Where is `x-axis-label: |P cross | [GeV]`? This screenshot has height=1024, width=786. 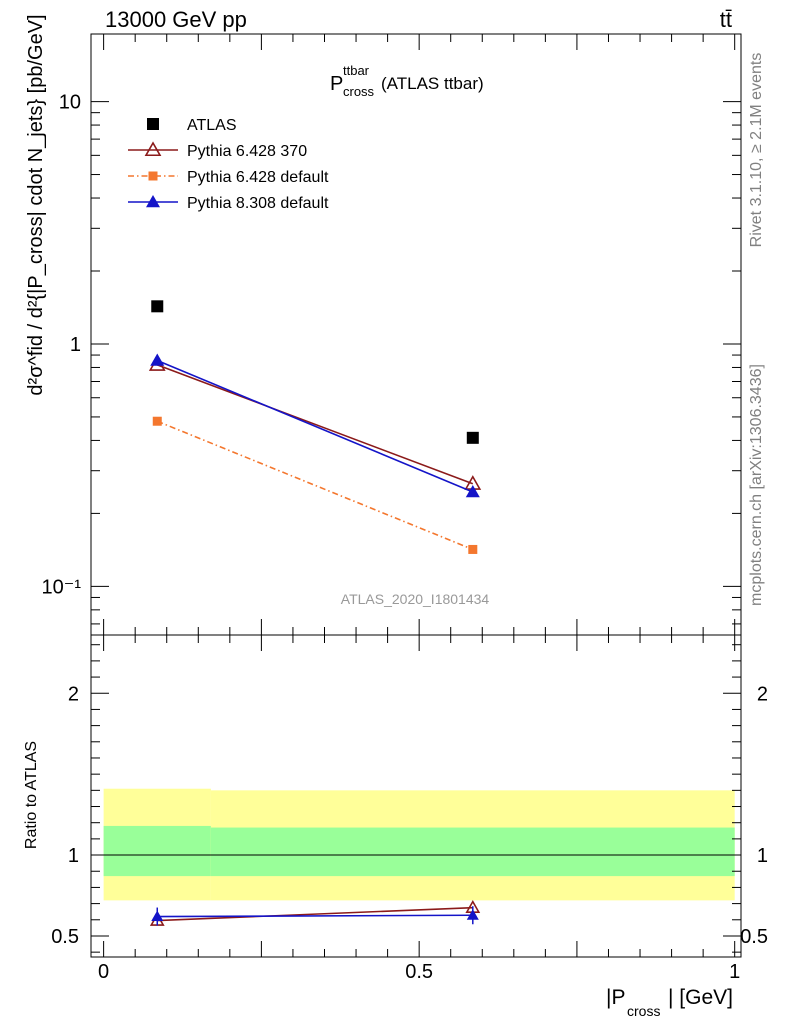
x-axis-label: |P cross | [GeV] is located at coordinates (669, 1002).